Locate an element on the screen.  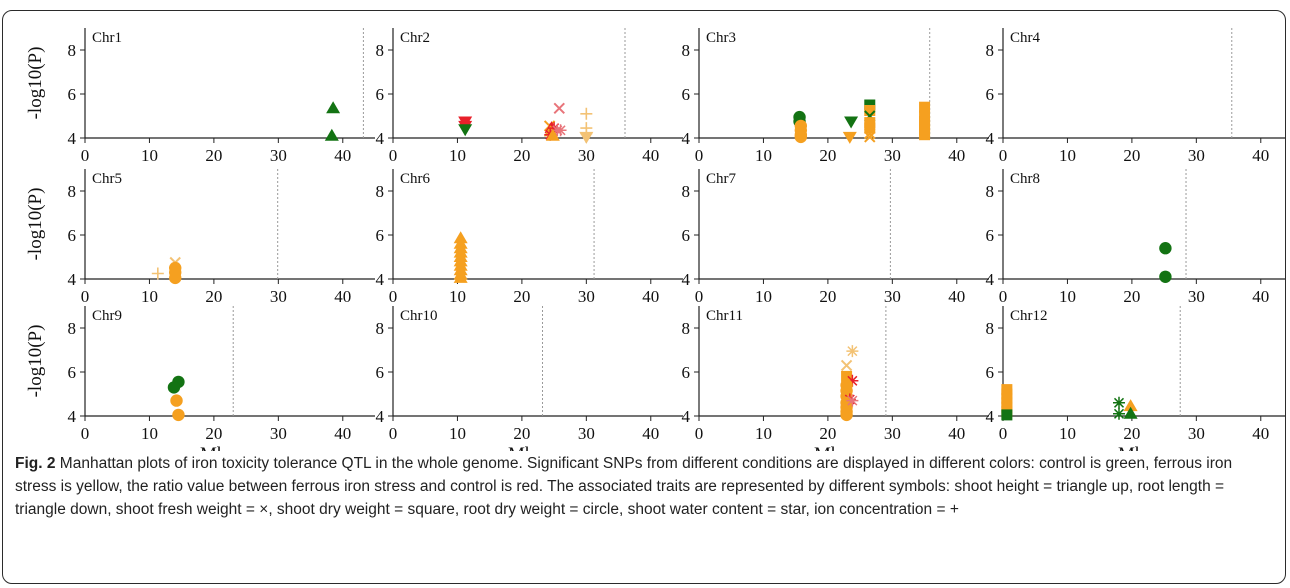
panel-label: Chr2 is located at coordinates (415, 38).